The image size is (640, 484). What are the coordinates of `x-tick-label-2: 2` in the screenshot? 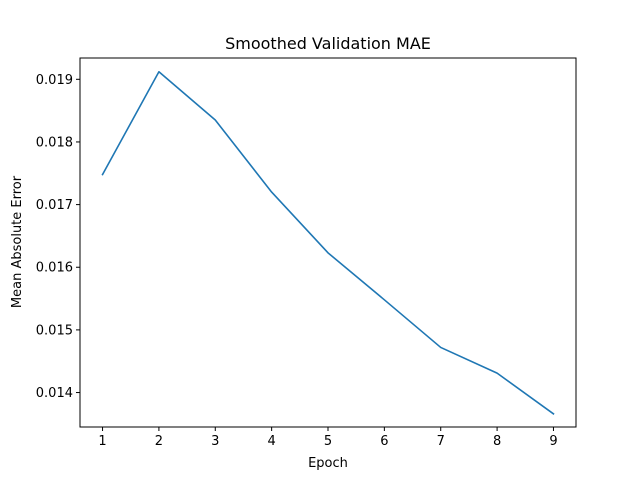 It's located at (159, 441).